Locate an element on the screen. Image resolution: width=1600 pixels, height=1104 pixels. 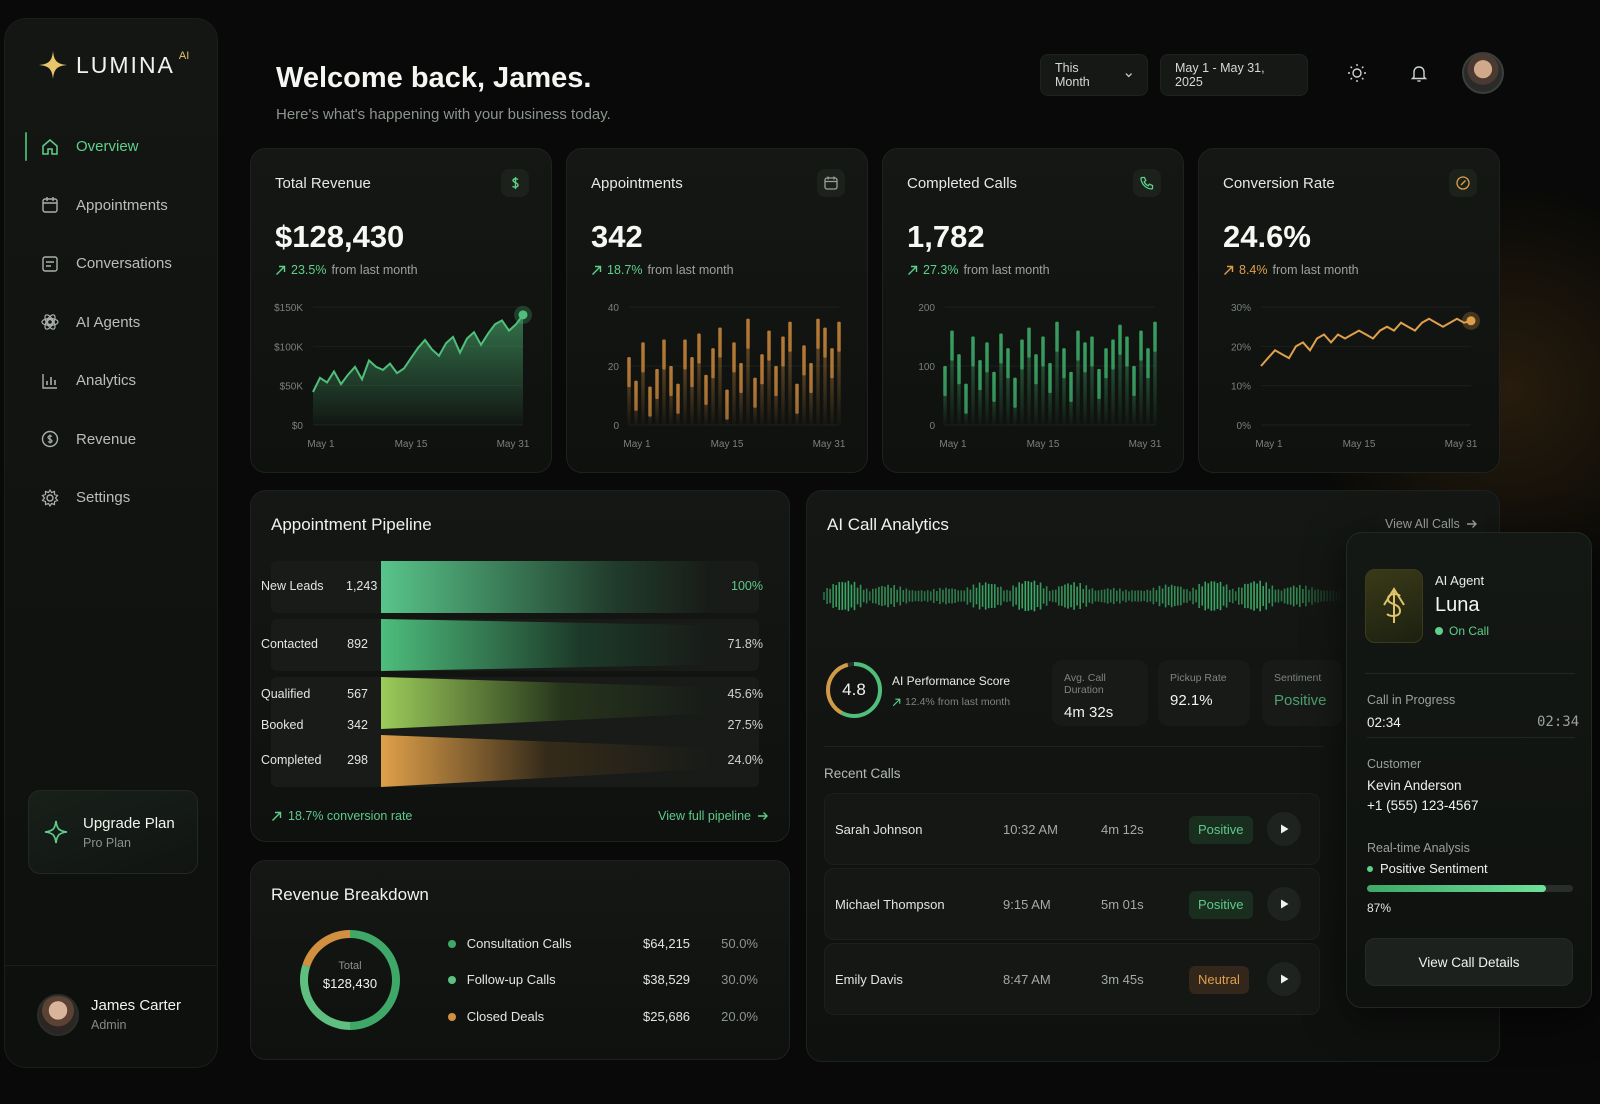
sidebar-item-ai-agents: AI Agents is located at coordinates (117, 322).